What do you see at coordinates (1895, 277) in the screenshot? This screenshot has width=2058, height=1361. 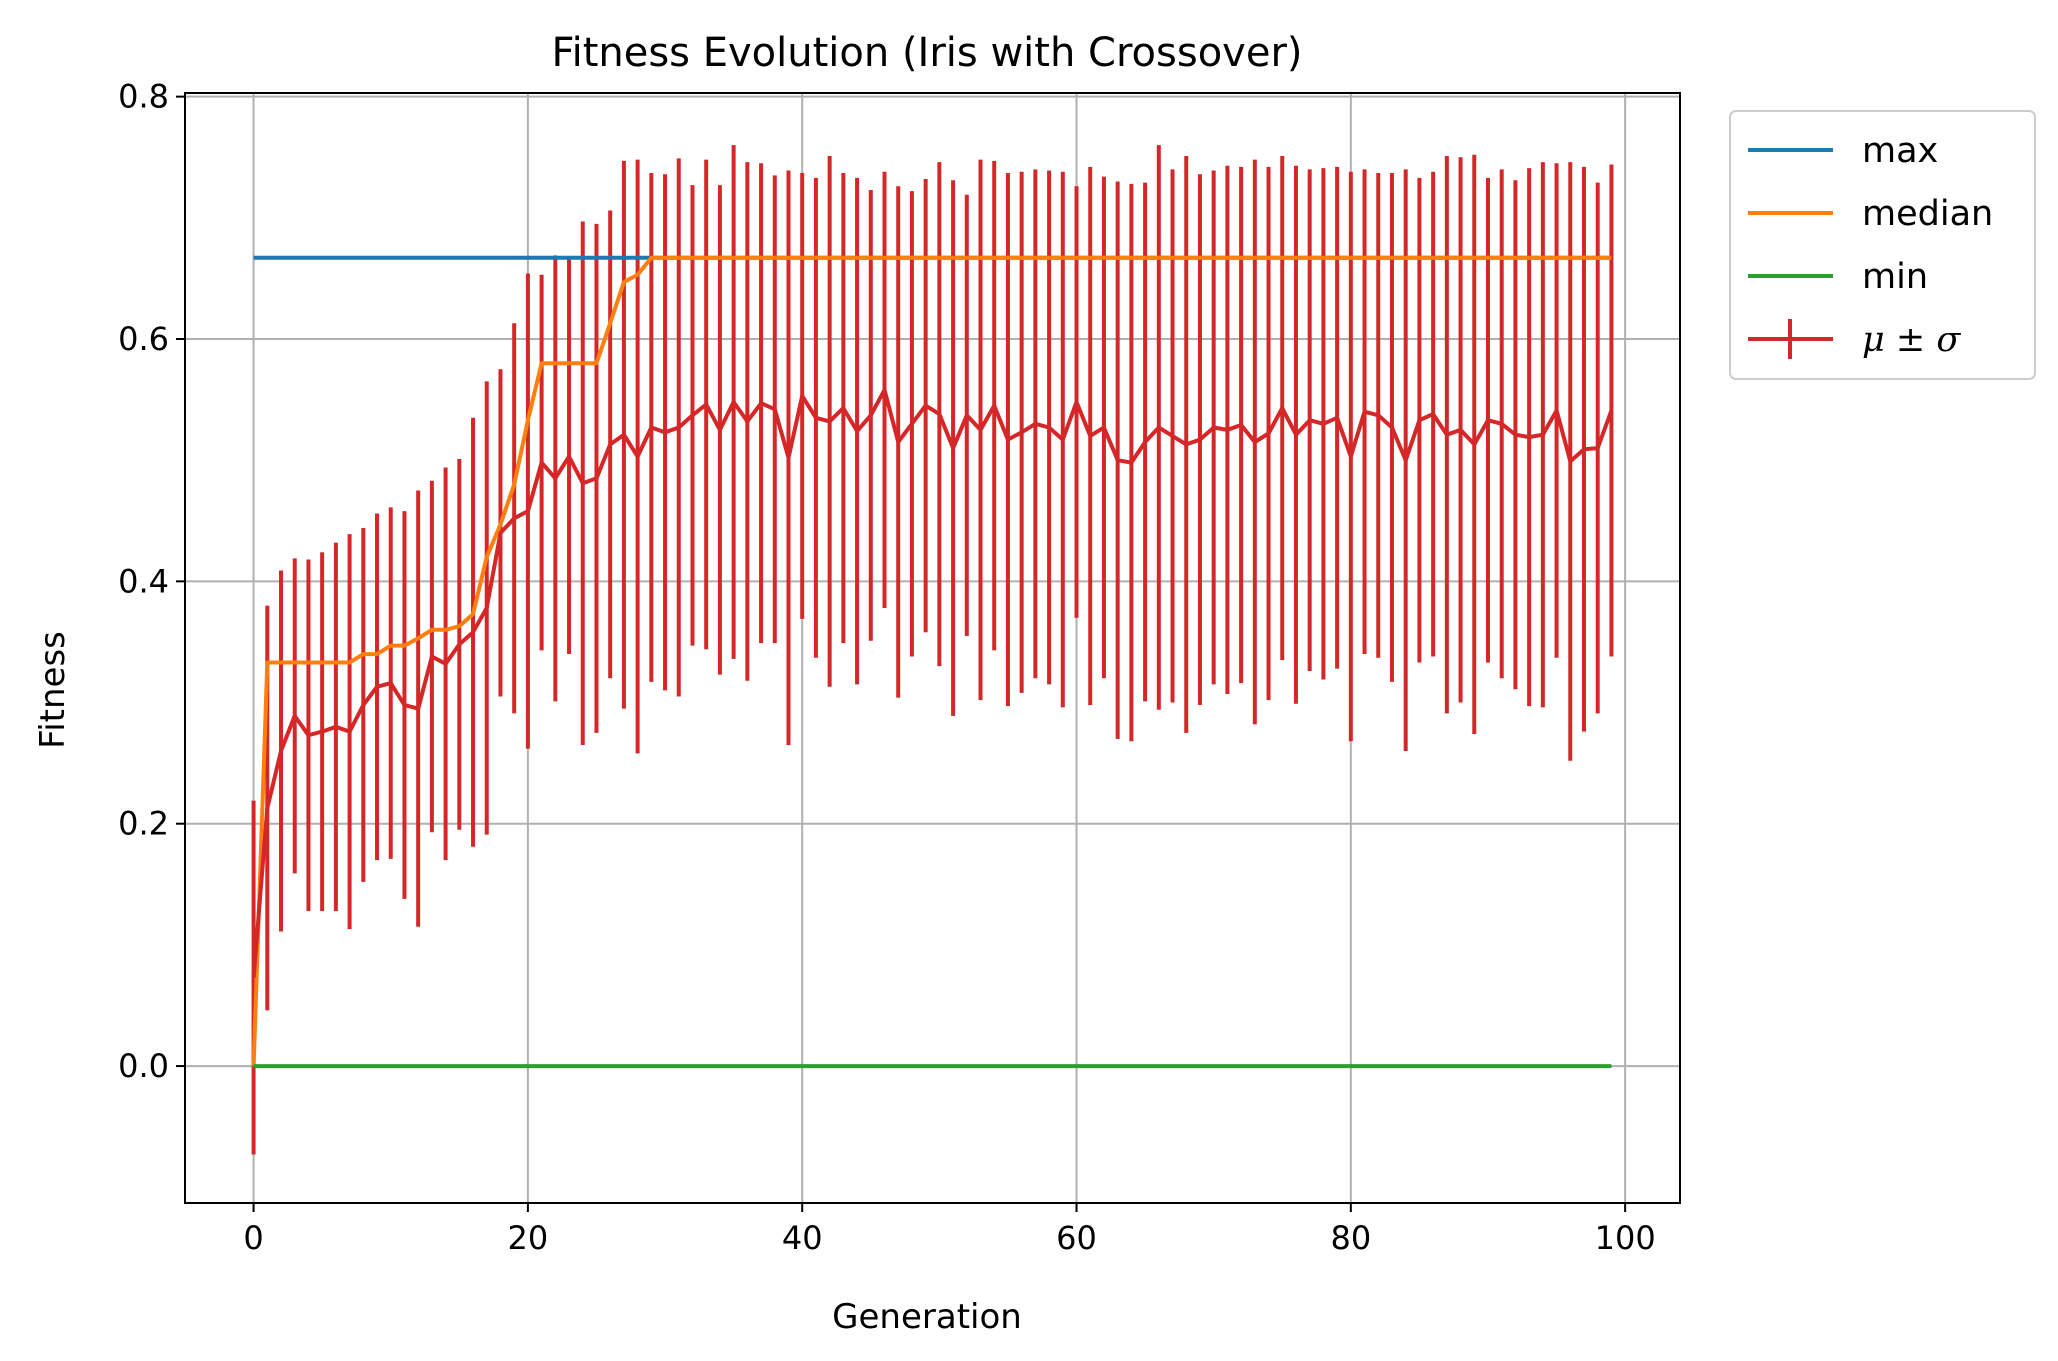 I see `legend-label-min: min` at bounding box center [1895, 277].